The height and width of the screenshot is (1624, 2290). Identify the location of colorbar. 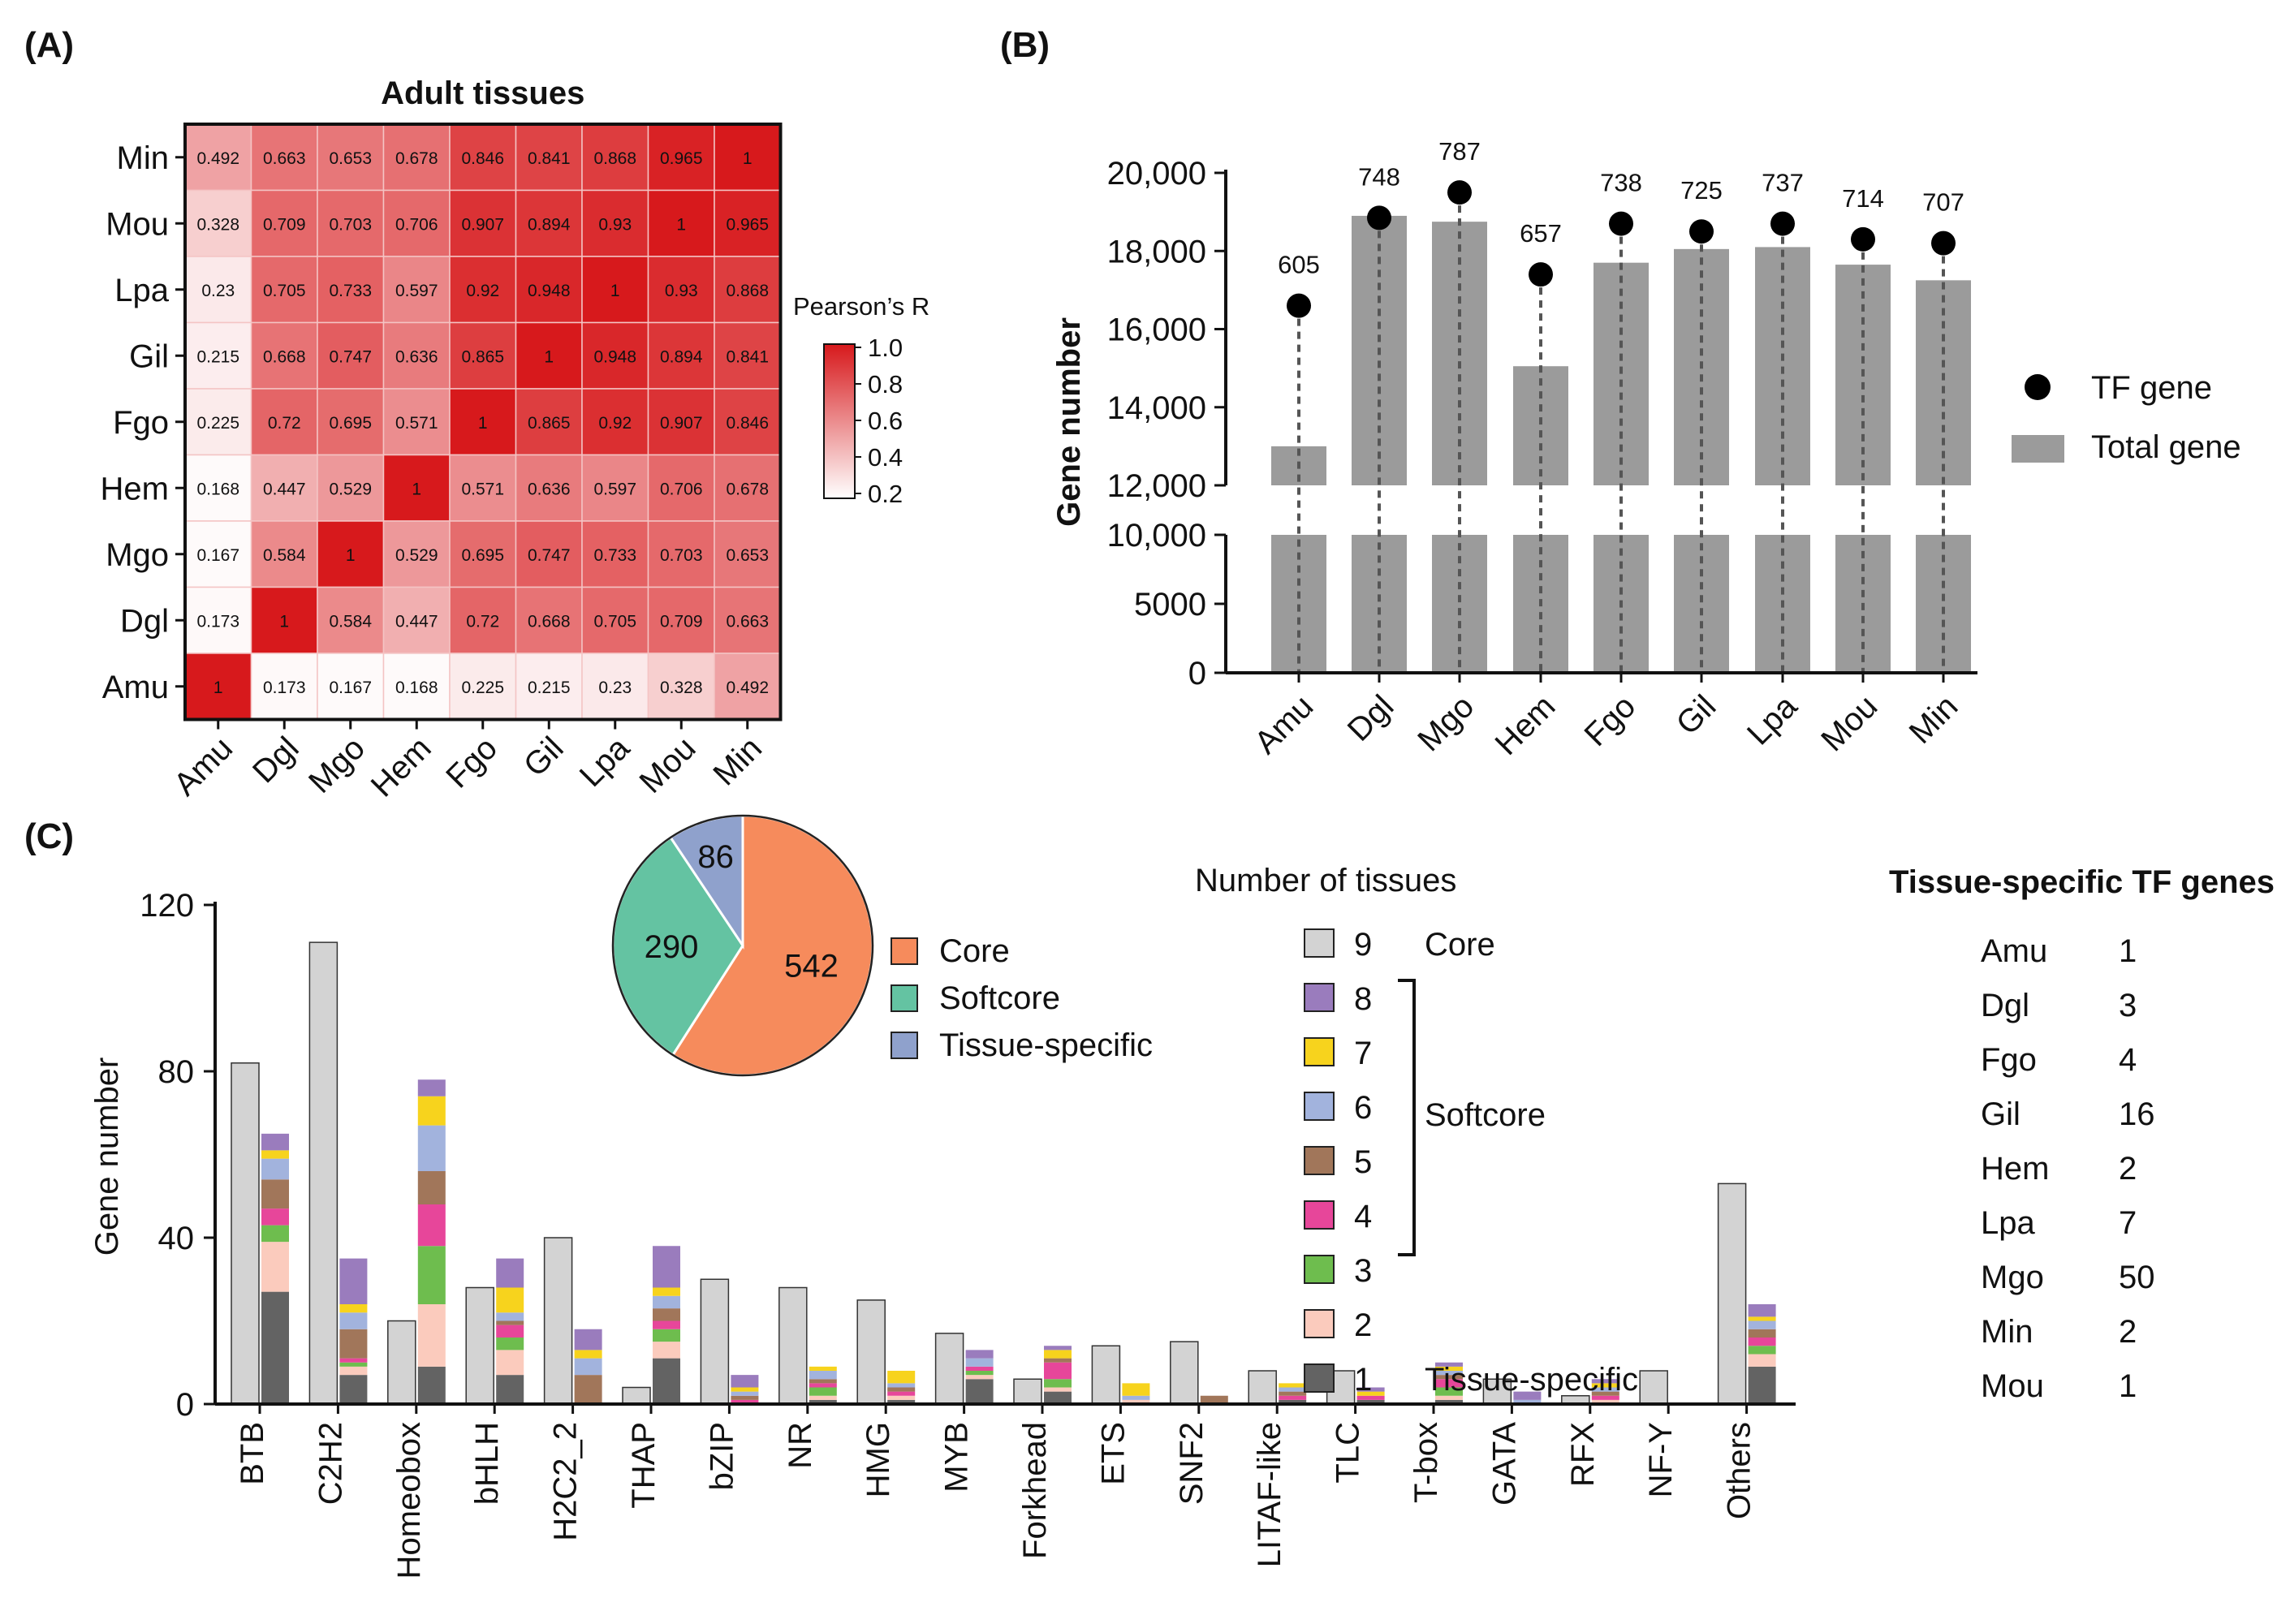
(839, 421).